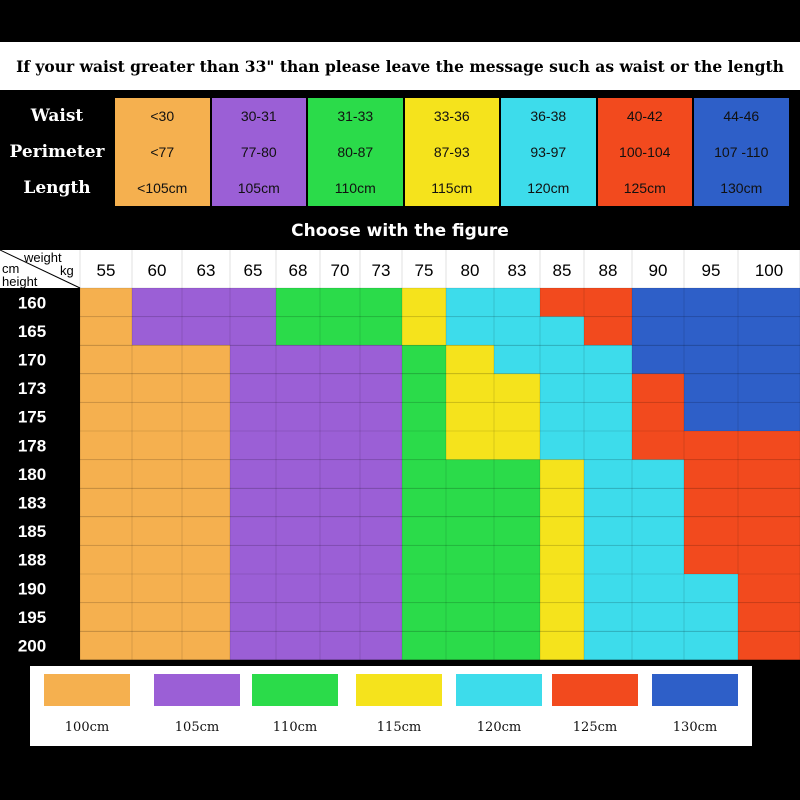 The image size is (800, 800). What do you see at coordinates (87, 706) in the screenshot?
I see `legend-item: 100cm` at bounding box center [87, 706].